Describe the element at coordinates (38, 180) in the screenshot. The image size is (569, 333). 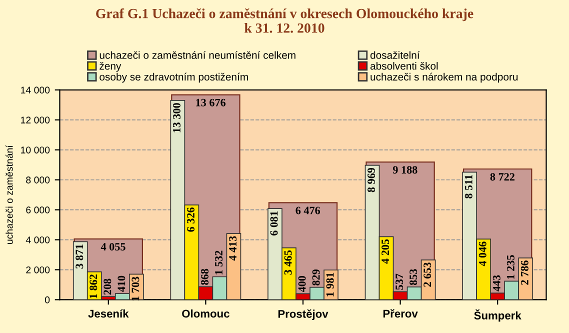
I see `y-tick-label: 8 000` at that location.